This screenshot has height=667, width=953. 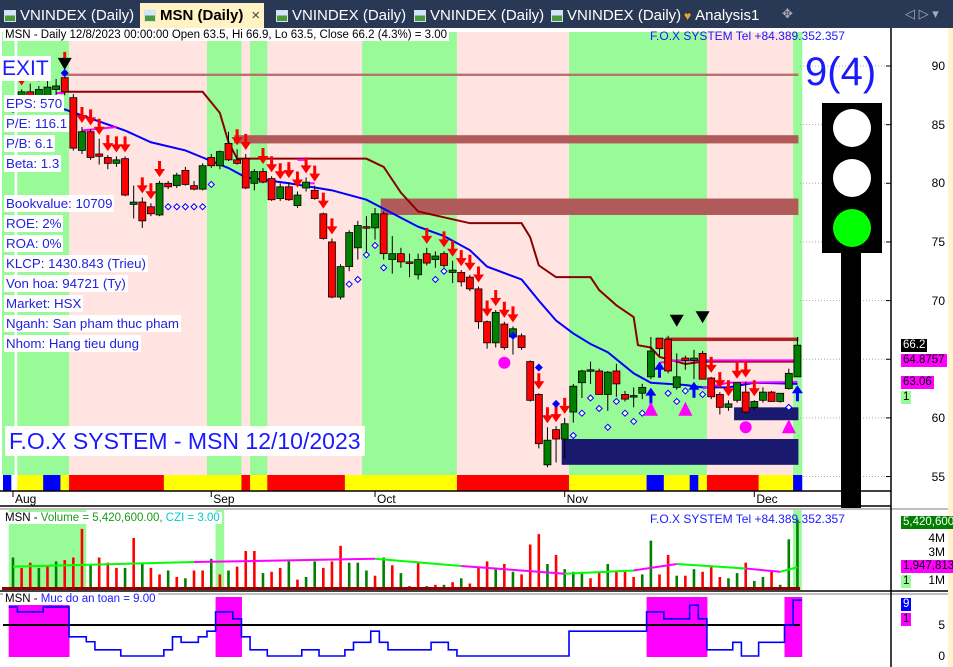 What do you see at coordinates (702, 317) in the screenshot?
I see `black-triangle-icon` at bounding box center [702, 317].